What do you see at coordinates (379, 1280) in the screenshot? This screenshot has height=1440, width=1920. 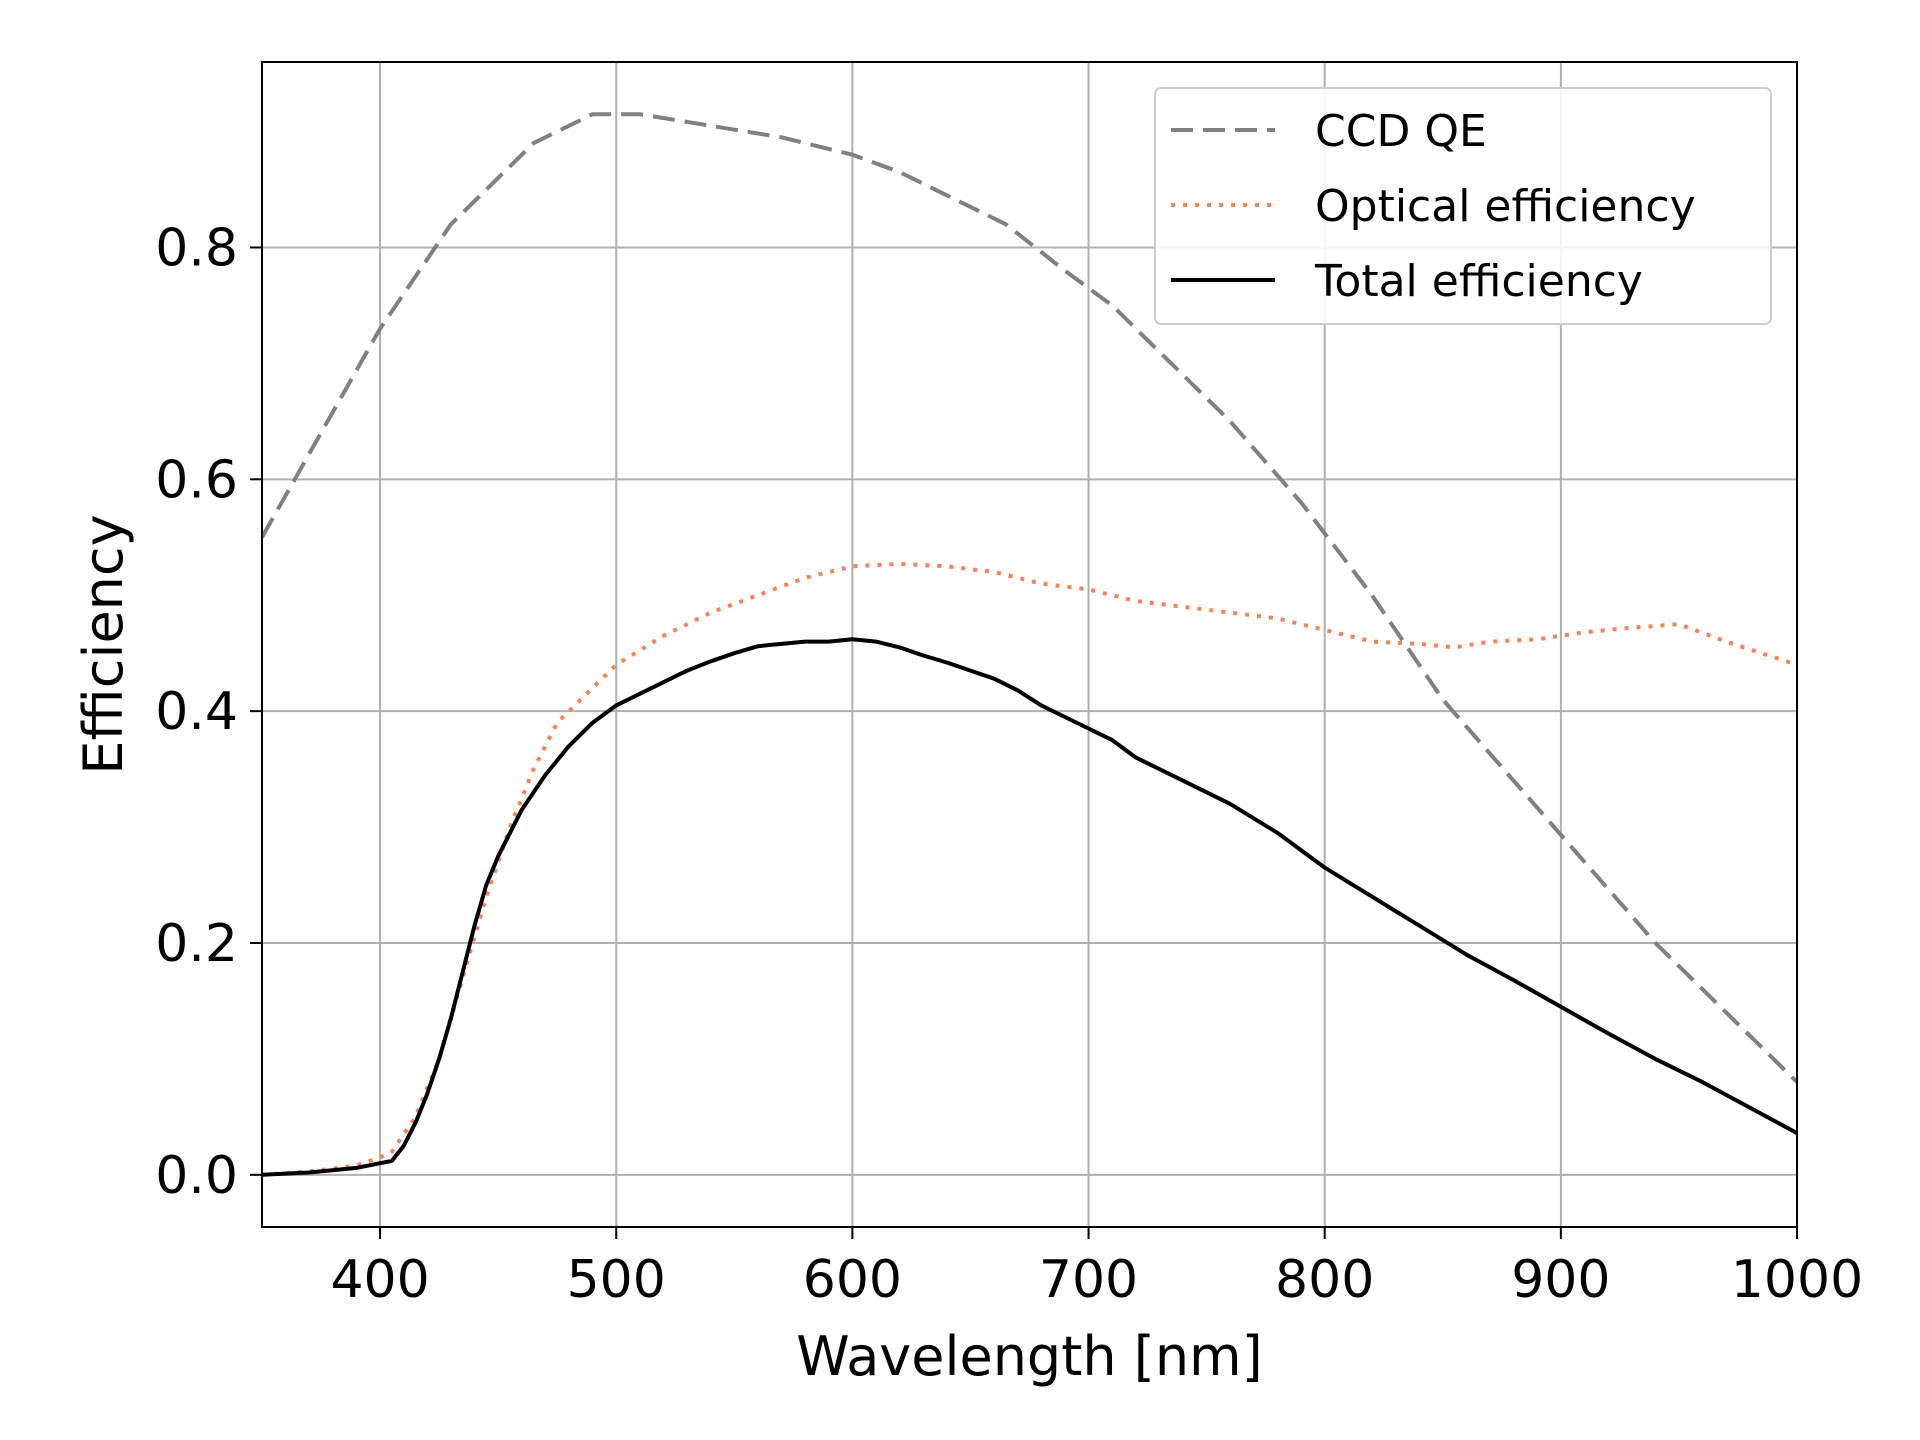 I see `x-tick-label: 400` at bounding box center [379, 1280].